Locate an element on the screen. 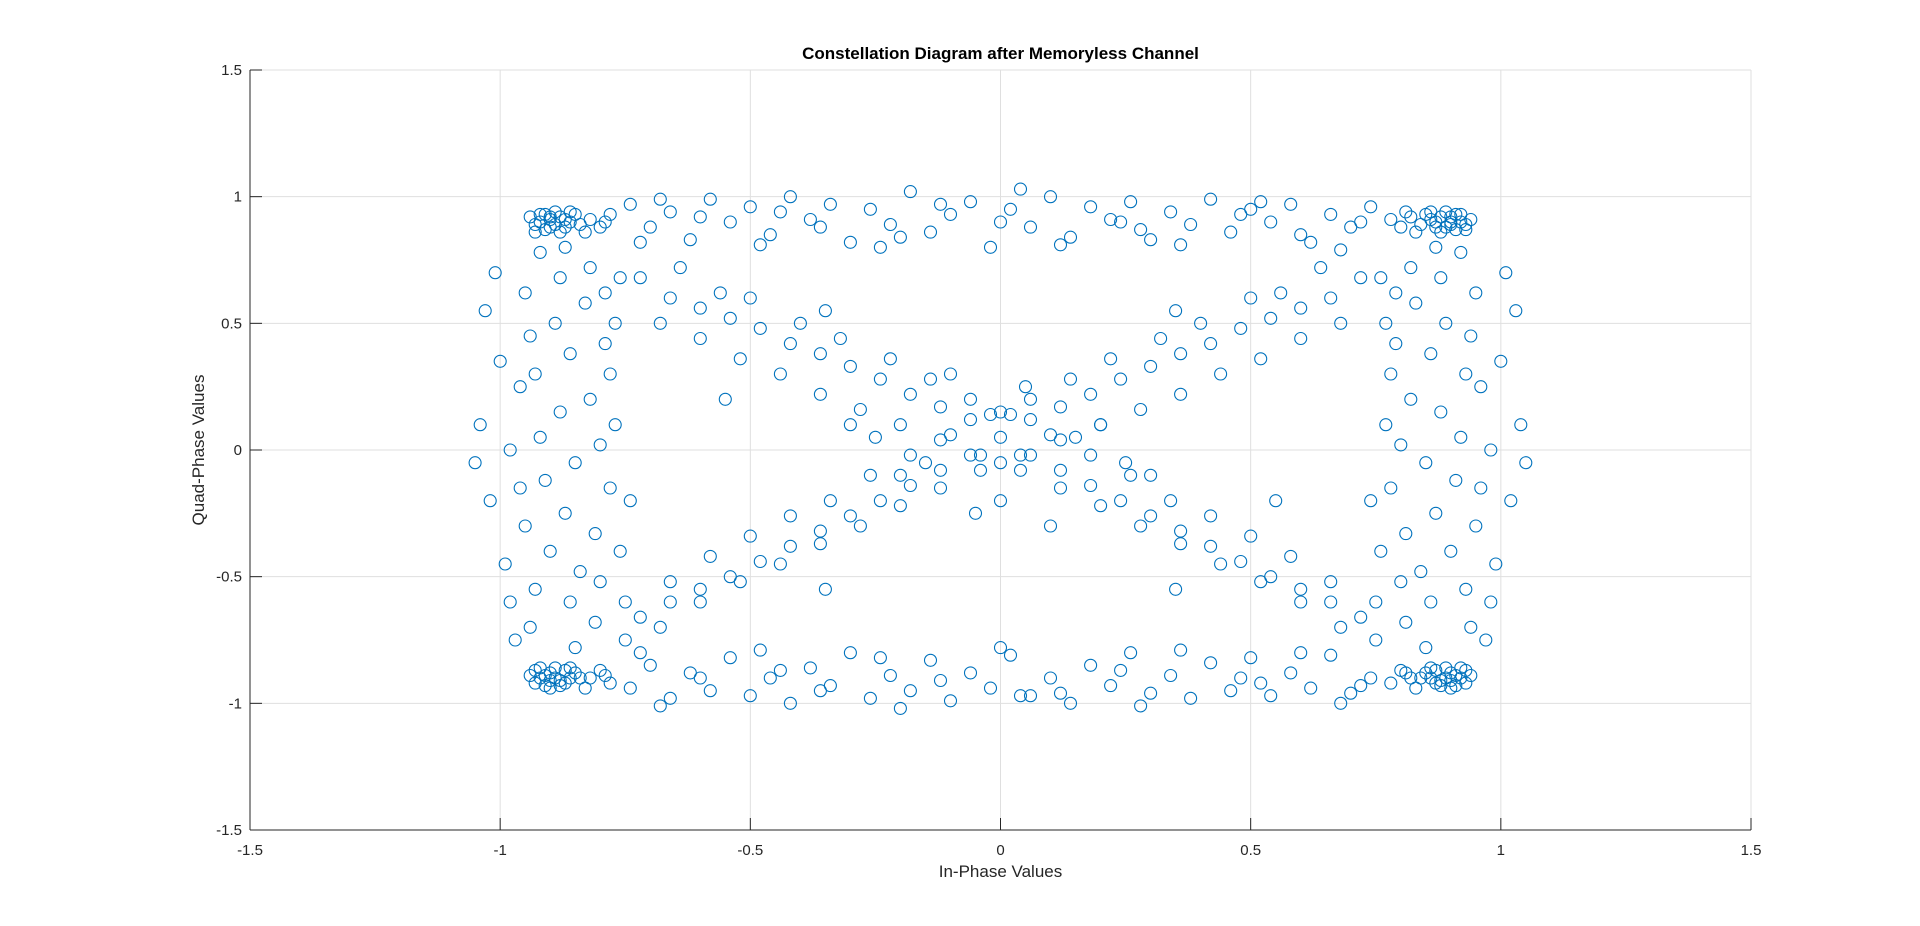 The width and height of the screenshot is (1920, 926). x-tick-label: -0.5 is located at coordinates (750, 850).